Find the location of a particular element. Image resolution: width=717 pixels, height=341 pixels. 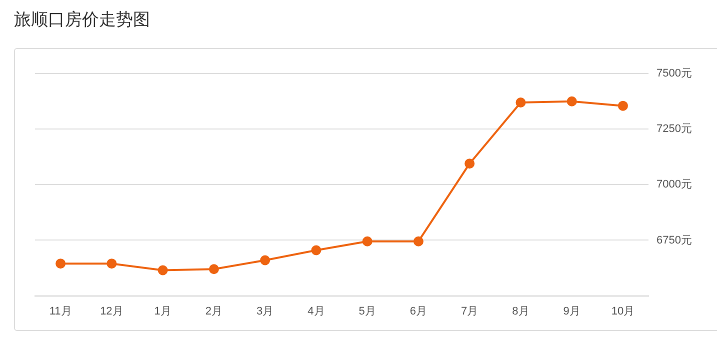

y-tick-label: 7000元 is located at coordinates (674, 184).